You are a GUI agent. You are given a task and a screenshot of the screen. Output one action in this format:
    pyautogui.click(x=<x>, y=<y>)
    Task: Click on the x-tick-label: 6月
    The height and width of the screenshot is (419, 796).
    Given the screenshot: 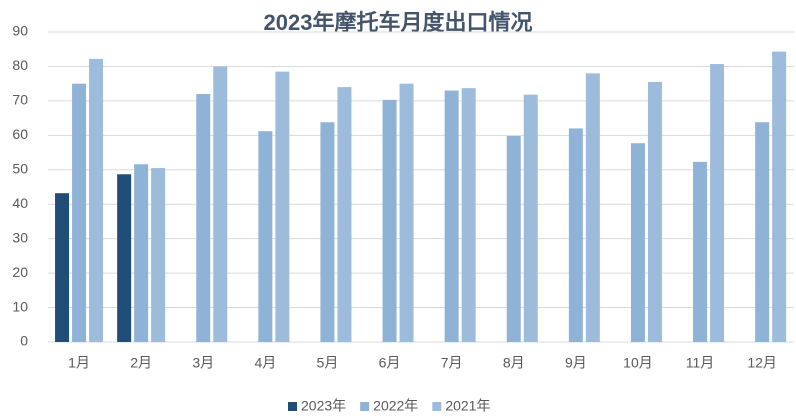 What is the action you would take?
    pyautogui.click(x=390, y=363)
    